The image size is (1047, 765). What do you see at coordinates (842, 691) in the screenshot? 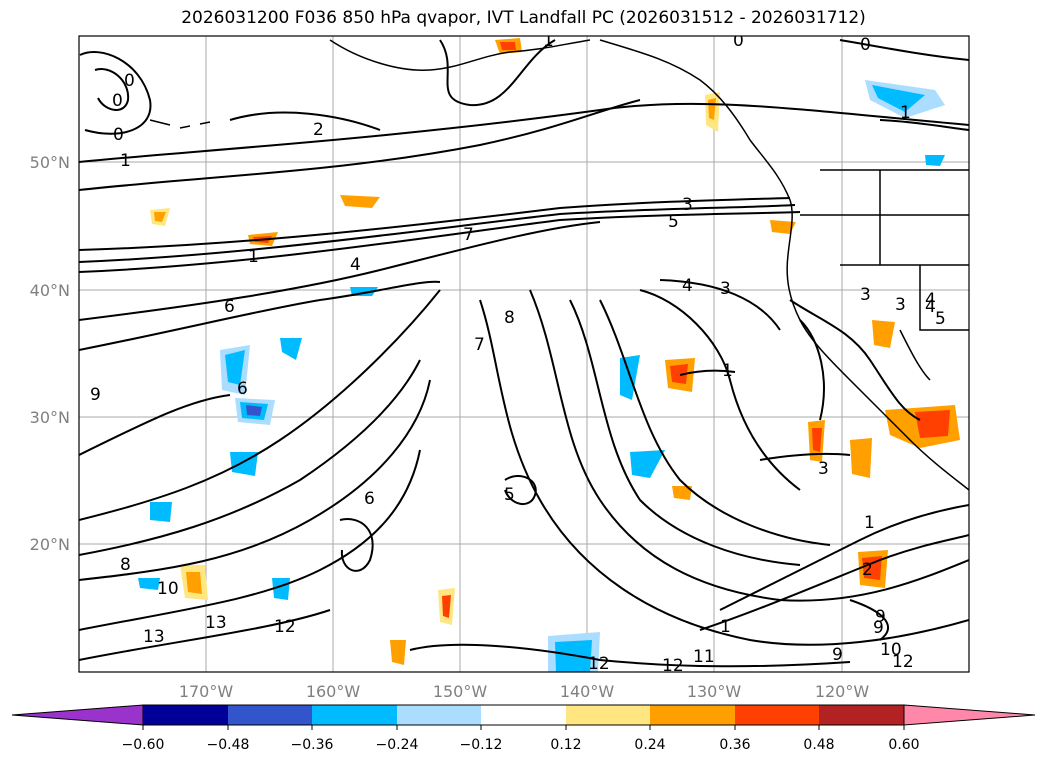
I see `lon-tick-label: 120°W` at bounding box center [842, 691].